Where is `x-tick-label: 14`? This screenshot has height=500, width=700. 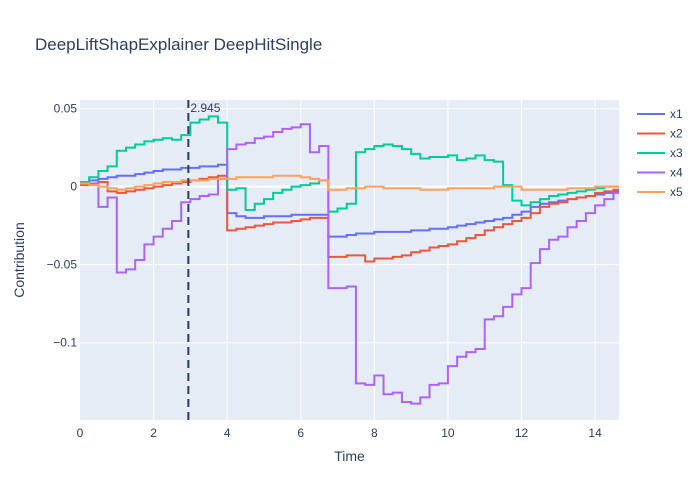 x-tick-label: 14 is located at coordinates (595, 433).